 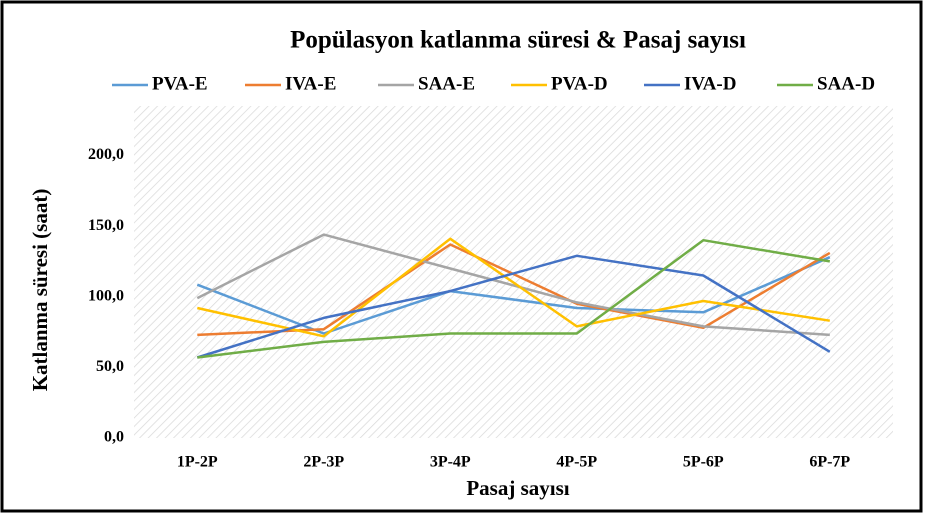 I want to click on x-tick-label: 6P-7P, so click(x=829, y=462).